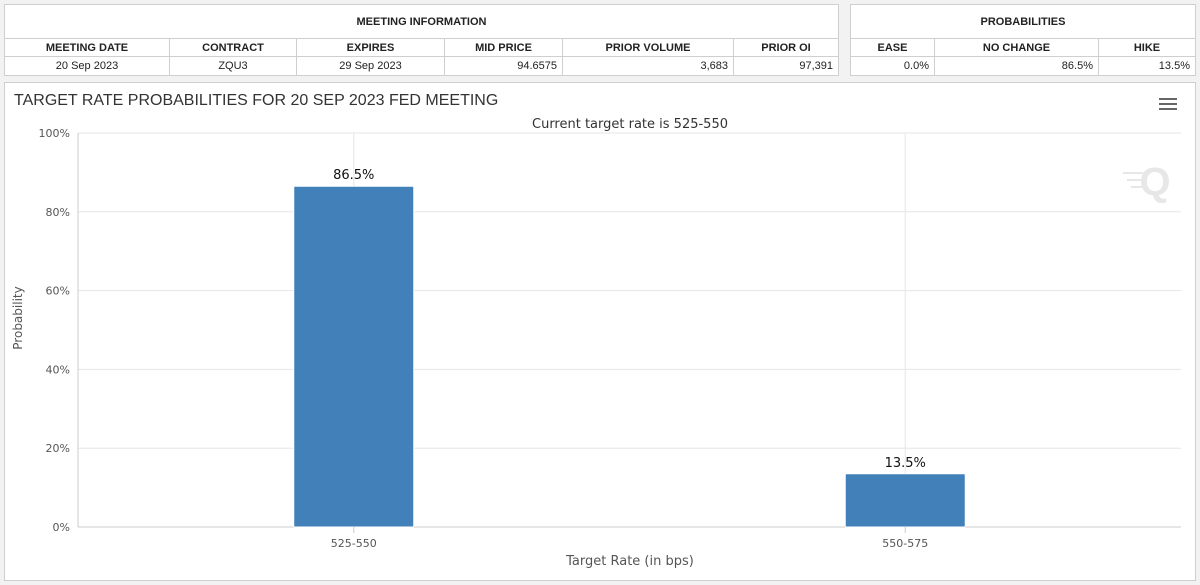 The width and height of the screenshot is (1200, 585). I want to click on bar-data-label: 13.5%, so click(905, 463).